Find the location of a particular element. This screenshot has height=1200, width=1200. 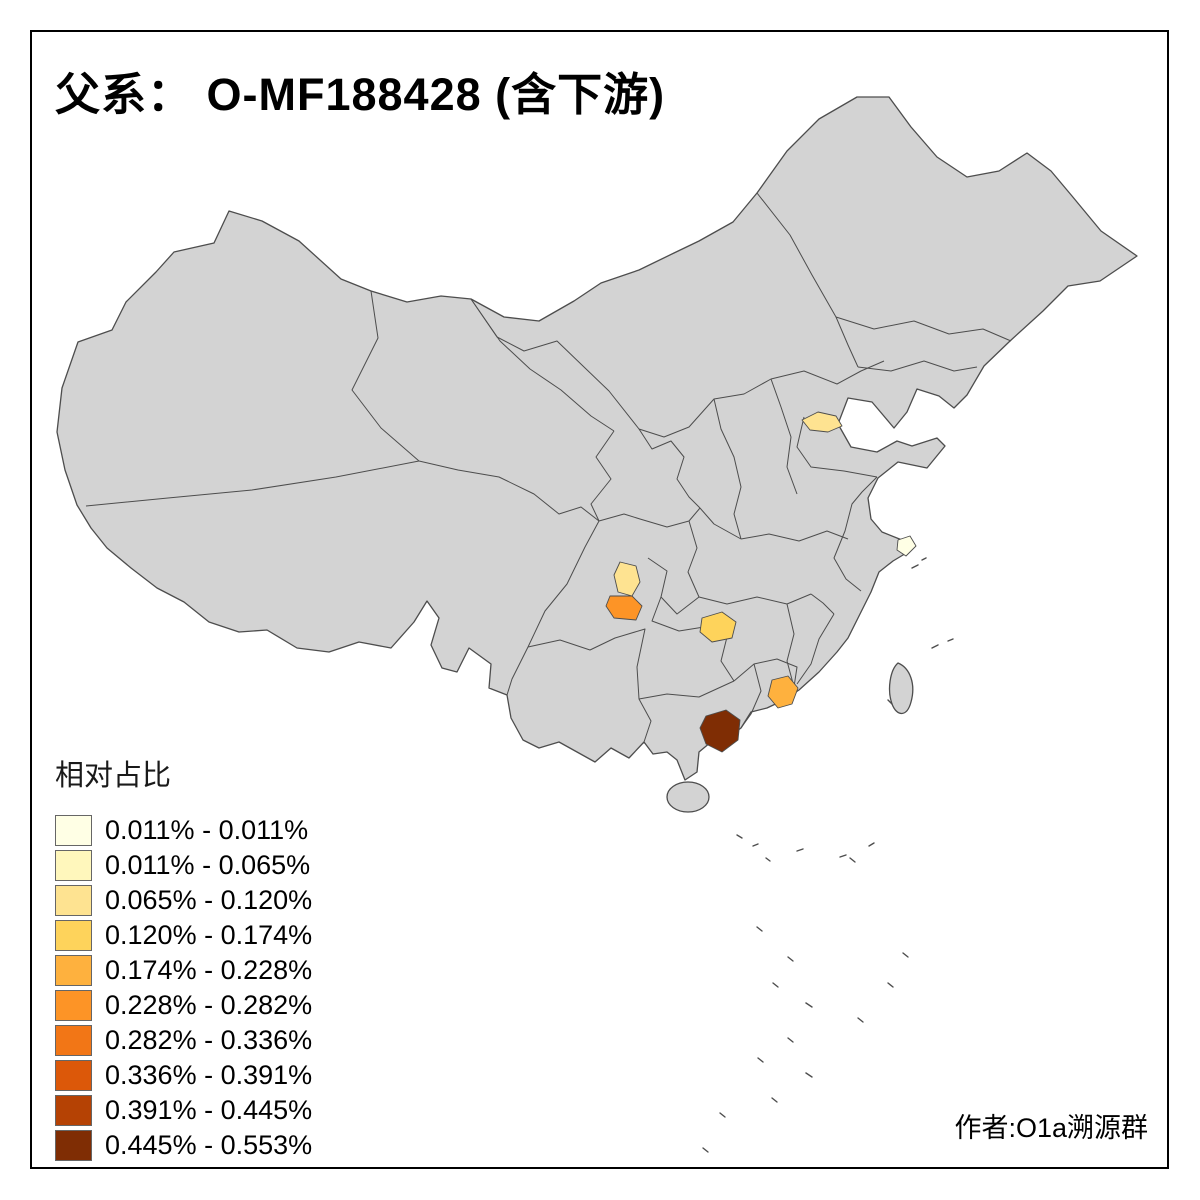

attribution-text: 作者:O1a溯源群 is located at coordinates (1051, 1128).